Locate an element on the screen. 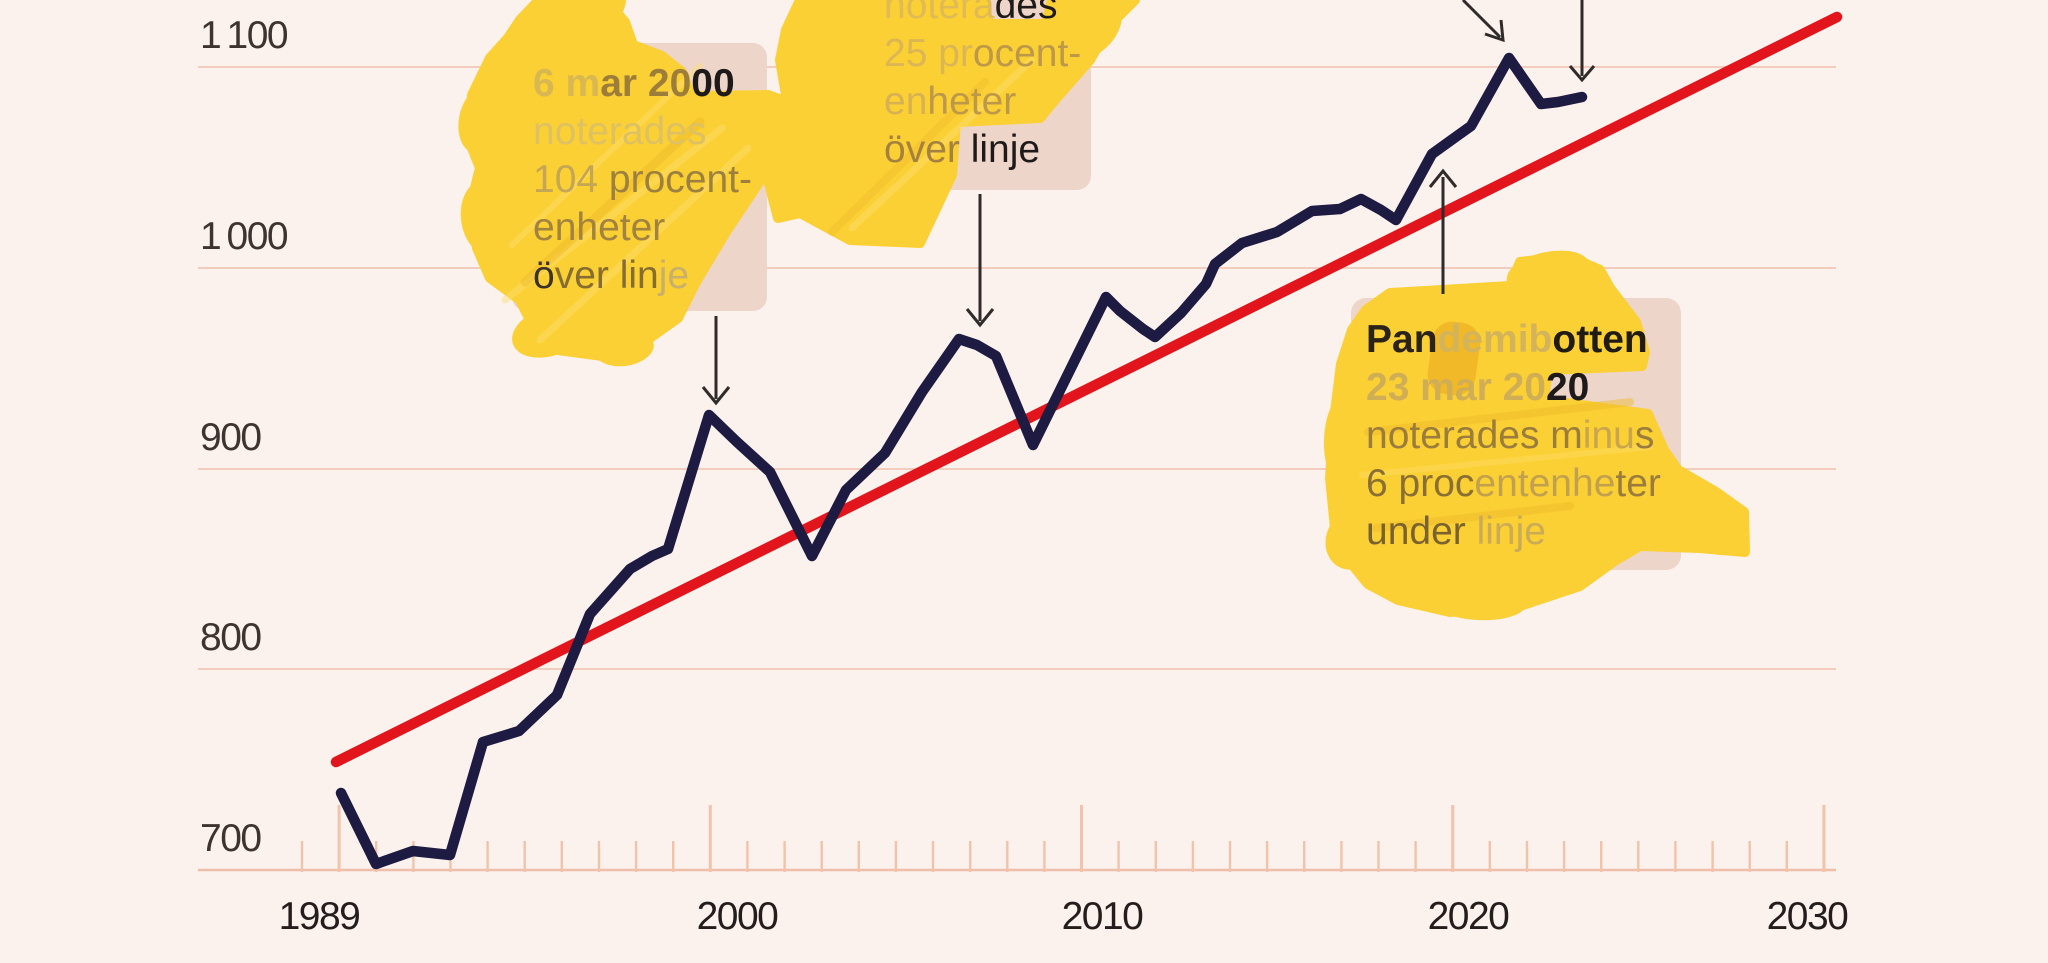 This screenshot has height=963, width=2048. svg-text: 1 100 is located at coordinates (244, 35).